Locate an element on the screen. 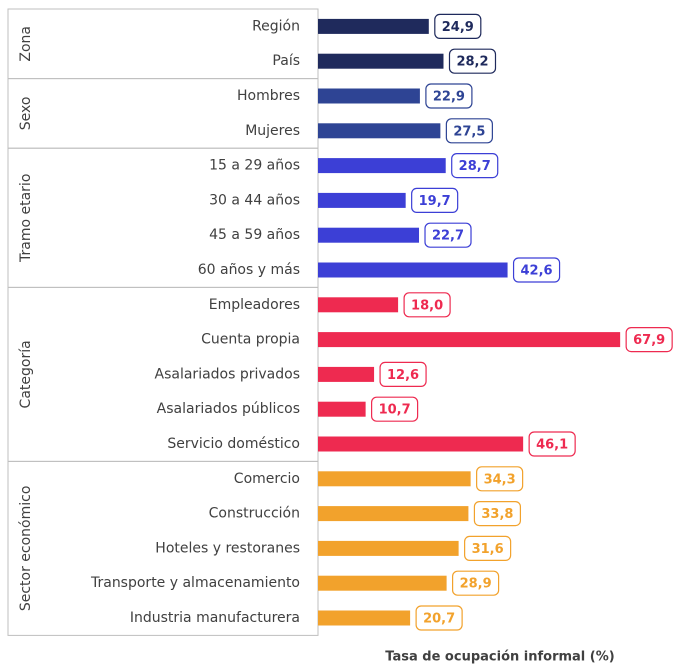  value-label: 22,7 is located at coordinates (448, 236).